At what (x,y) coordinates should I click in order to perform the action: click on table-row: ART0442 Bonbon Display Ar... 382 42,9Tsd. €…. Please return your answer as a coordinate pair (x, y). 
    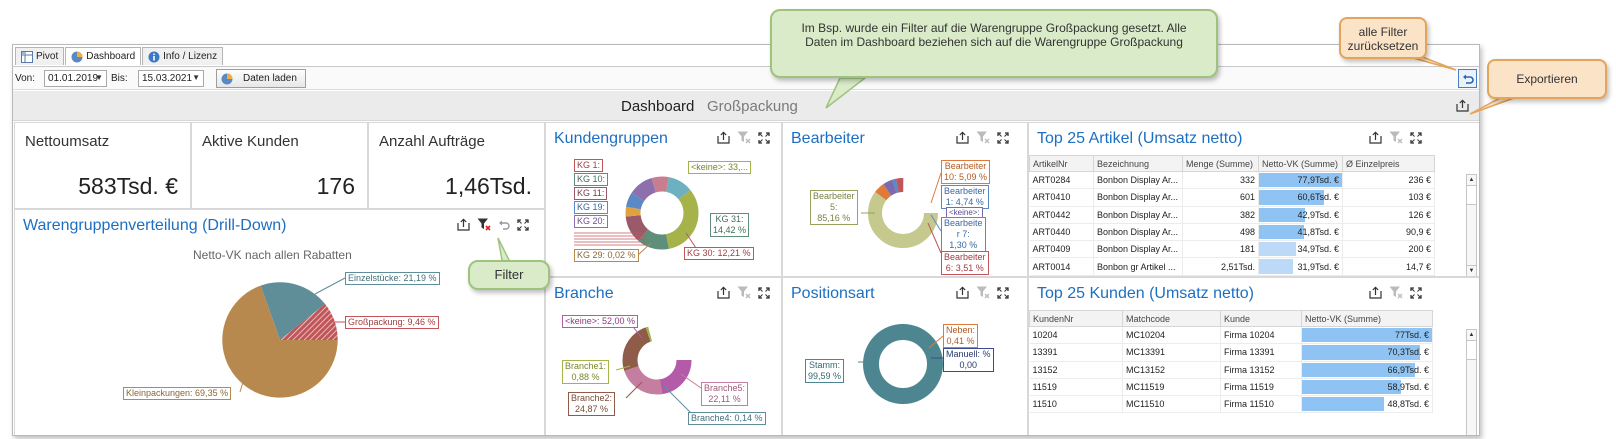
    Looking at the image, I should click on (1232, 215).